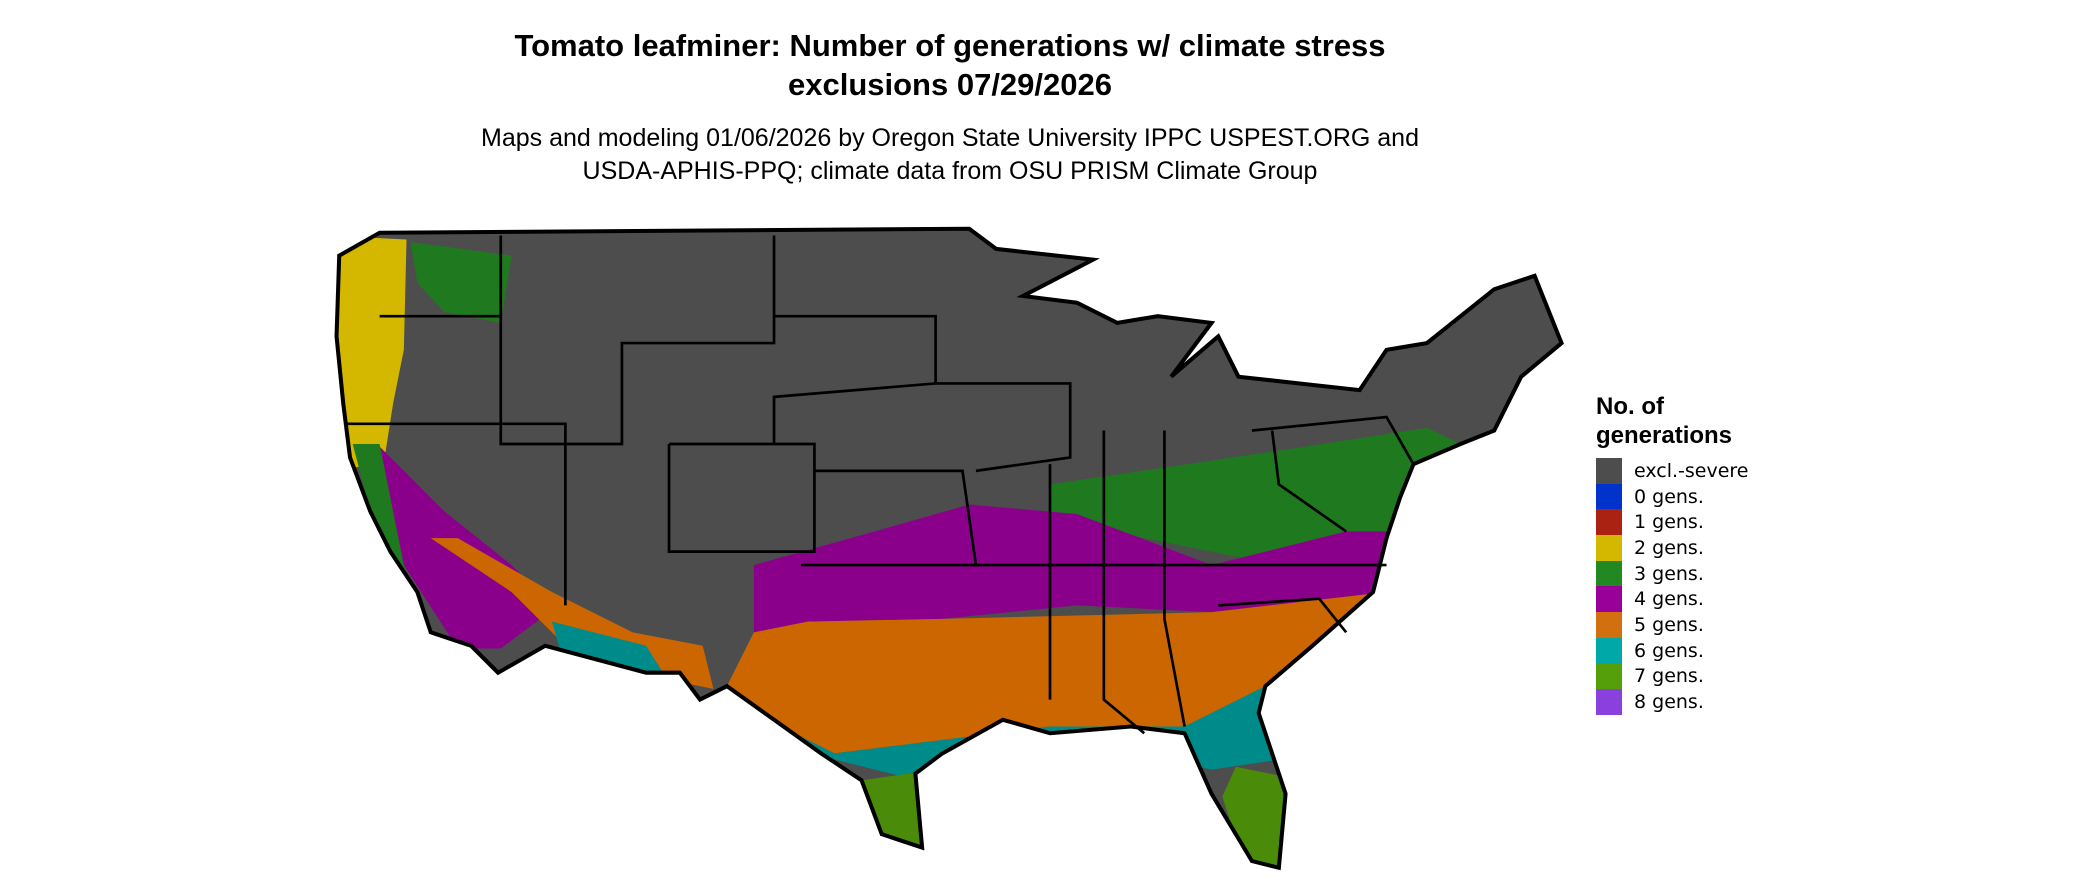 The height and width of the screenshot is (892, 2100). Describe the element at coordinates (1669, 573) in the screenshot. I see `legend-label: 3 gens.` at that location.